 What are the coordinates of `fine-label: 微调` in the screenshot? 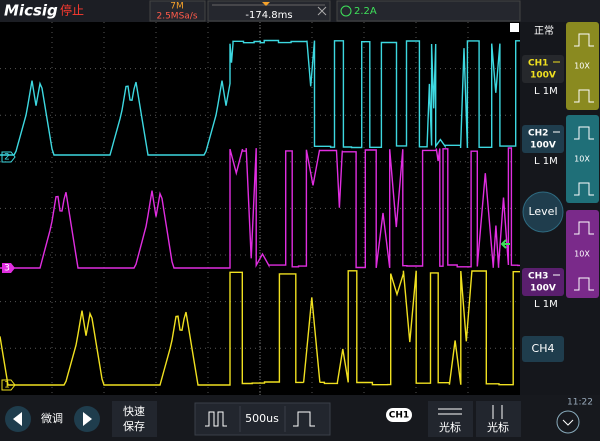 It's located at (52, 418).